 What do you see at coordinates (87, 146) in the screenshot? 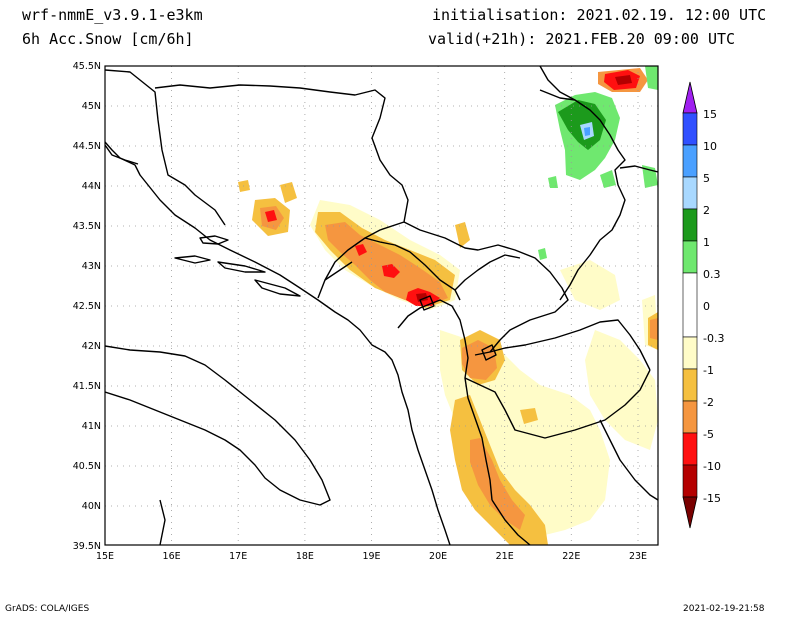
I see `lat-label: 44.5N` at bounding box center [87, 146].